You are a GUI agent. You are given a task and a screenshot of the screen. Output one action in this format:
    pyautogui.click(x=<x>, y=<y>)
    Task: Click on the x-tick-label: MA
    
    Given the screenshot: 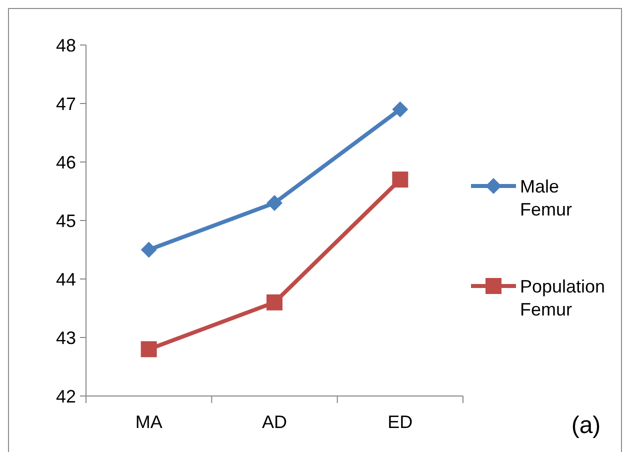 What is the action you would take?
    pyautogui.click(x=148, y=422)
    